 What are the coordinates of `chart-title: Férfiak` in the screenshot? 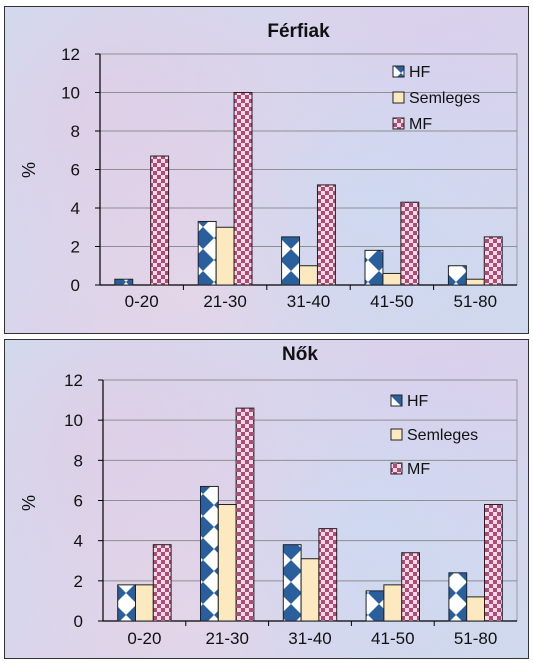 It's located at (298, 31).